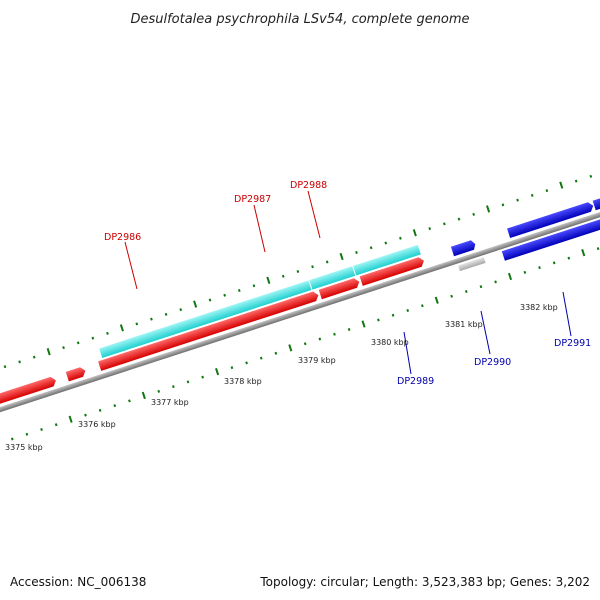 The image size is (600, 600). Describe the element at coordinates (472, 264) in the screenshot. I see `unknown-feature` at that location.